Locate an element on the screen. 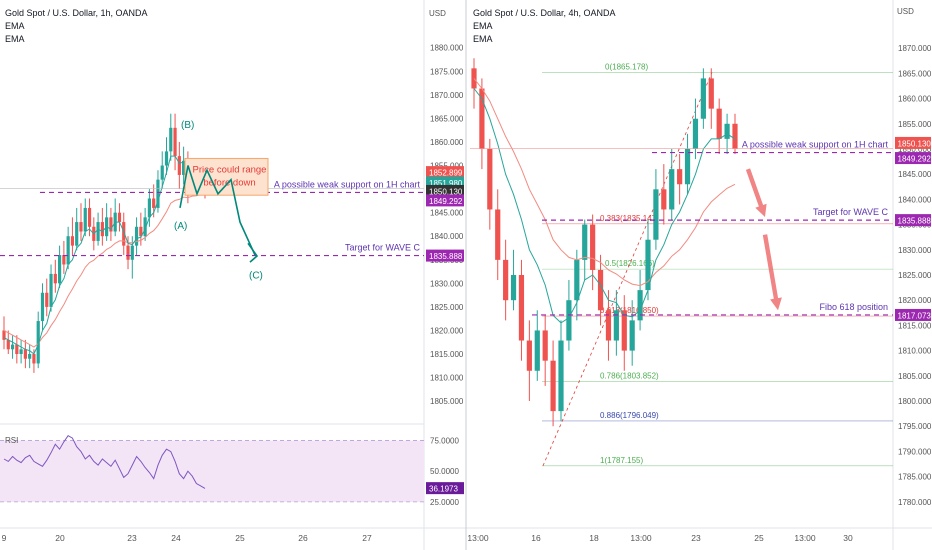 Image resolution: width=932 pixels, height=550 pixels. left-ema-fast-line is located at coordinates (104, 255).